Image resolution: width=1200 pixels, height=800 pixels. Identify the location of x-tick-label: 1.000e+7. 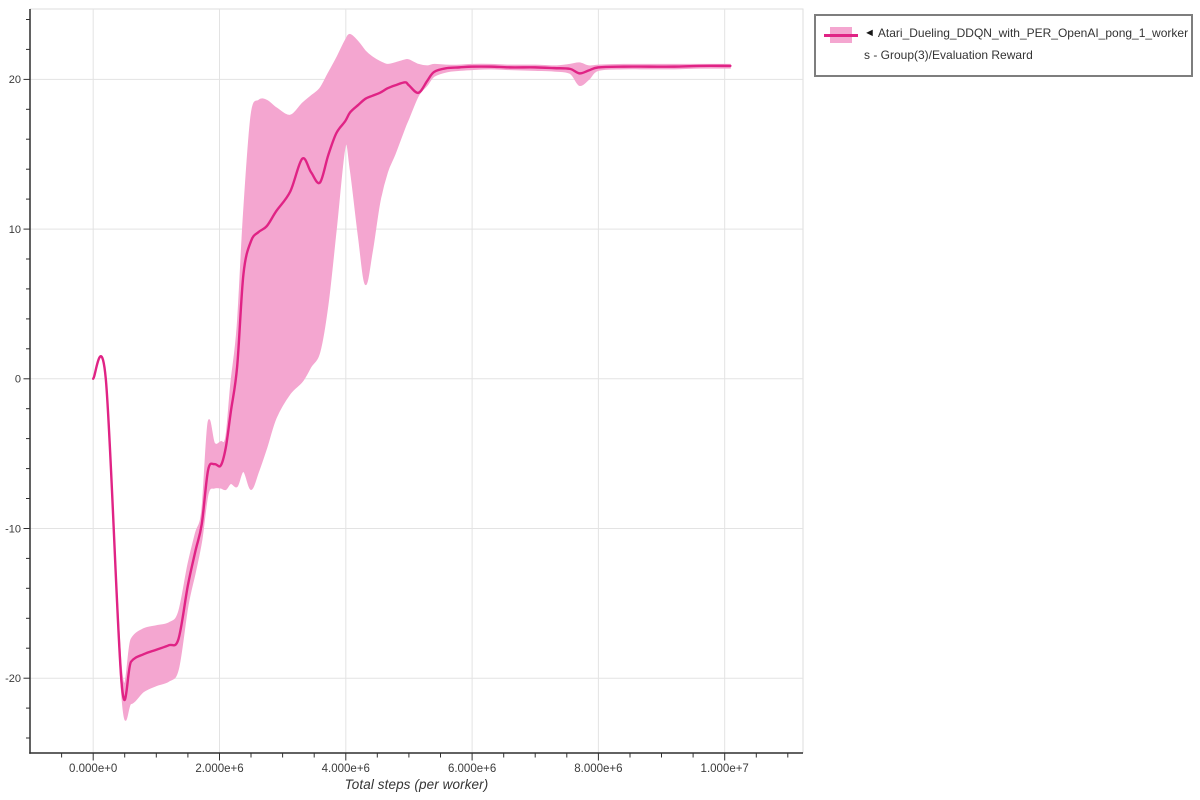
(725, 769).